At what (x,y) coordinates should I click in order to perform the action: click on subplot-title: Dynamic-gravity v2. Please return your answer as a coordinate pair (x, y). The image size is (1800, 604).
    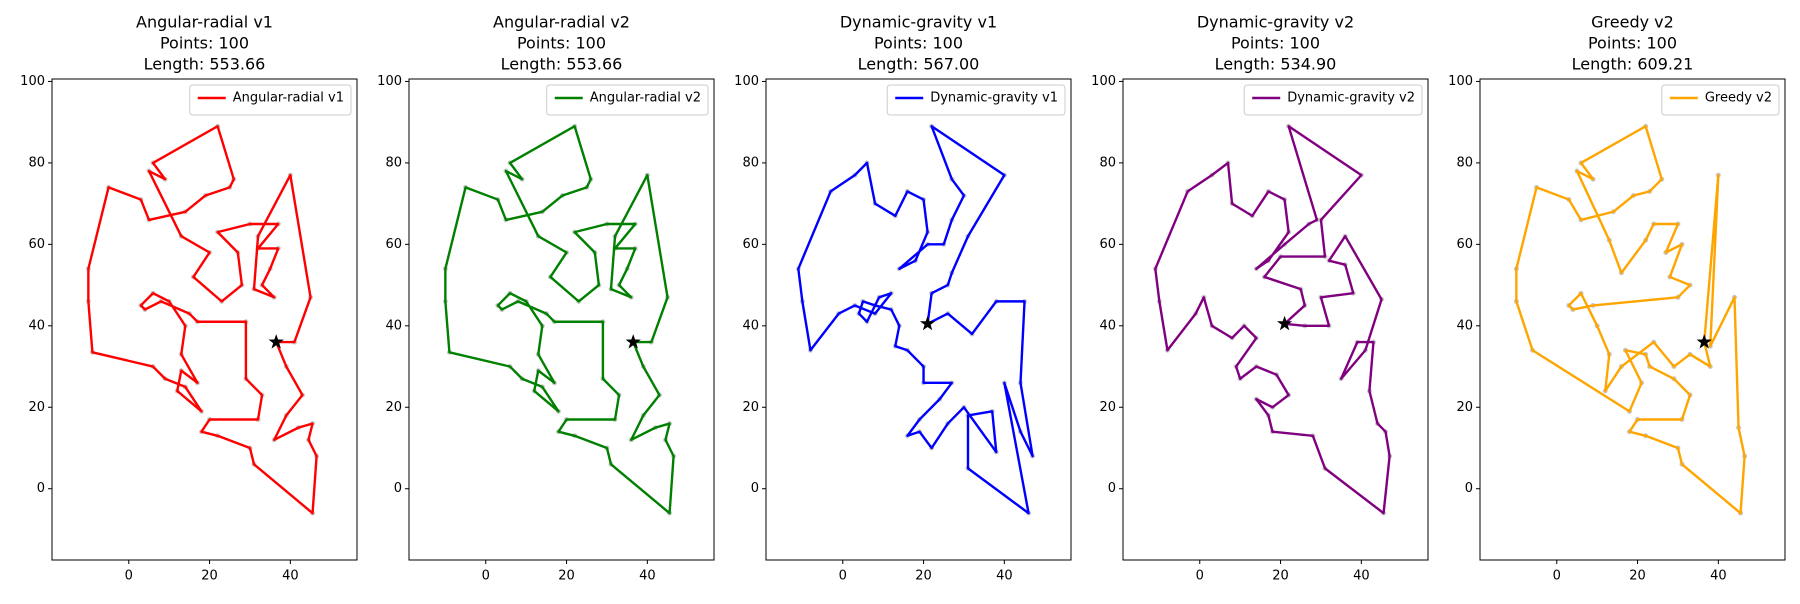
    Looking at the image, I should click on (1275, 22).